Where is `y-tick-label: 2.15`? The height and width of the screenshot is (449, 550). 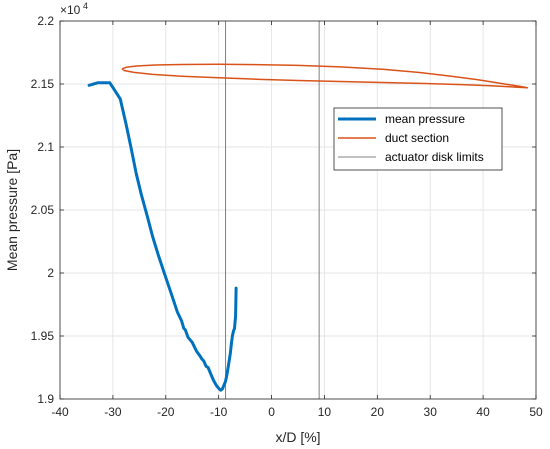
y-tick-label: 2.15 is located at coordinates (43, 84).